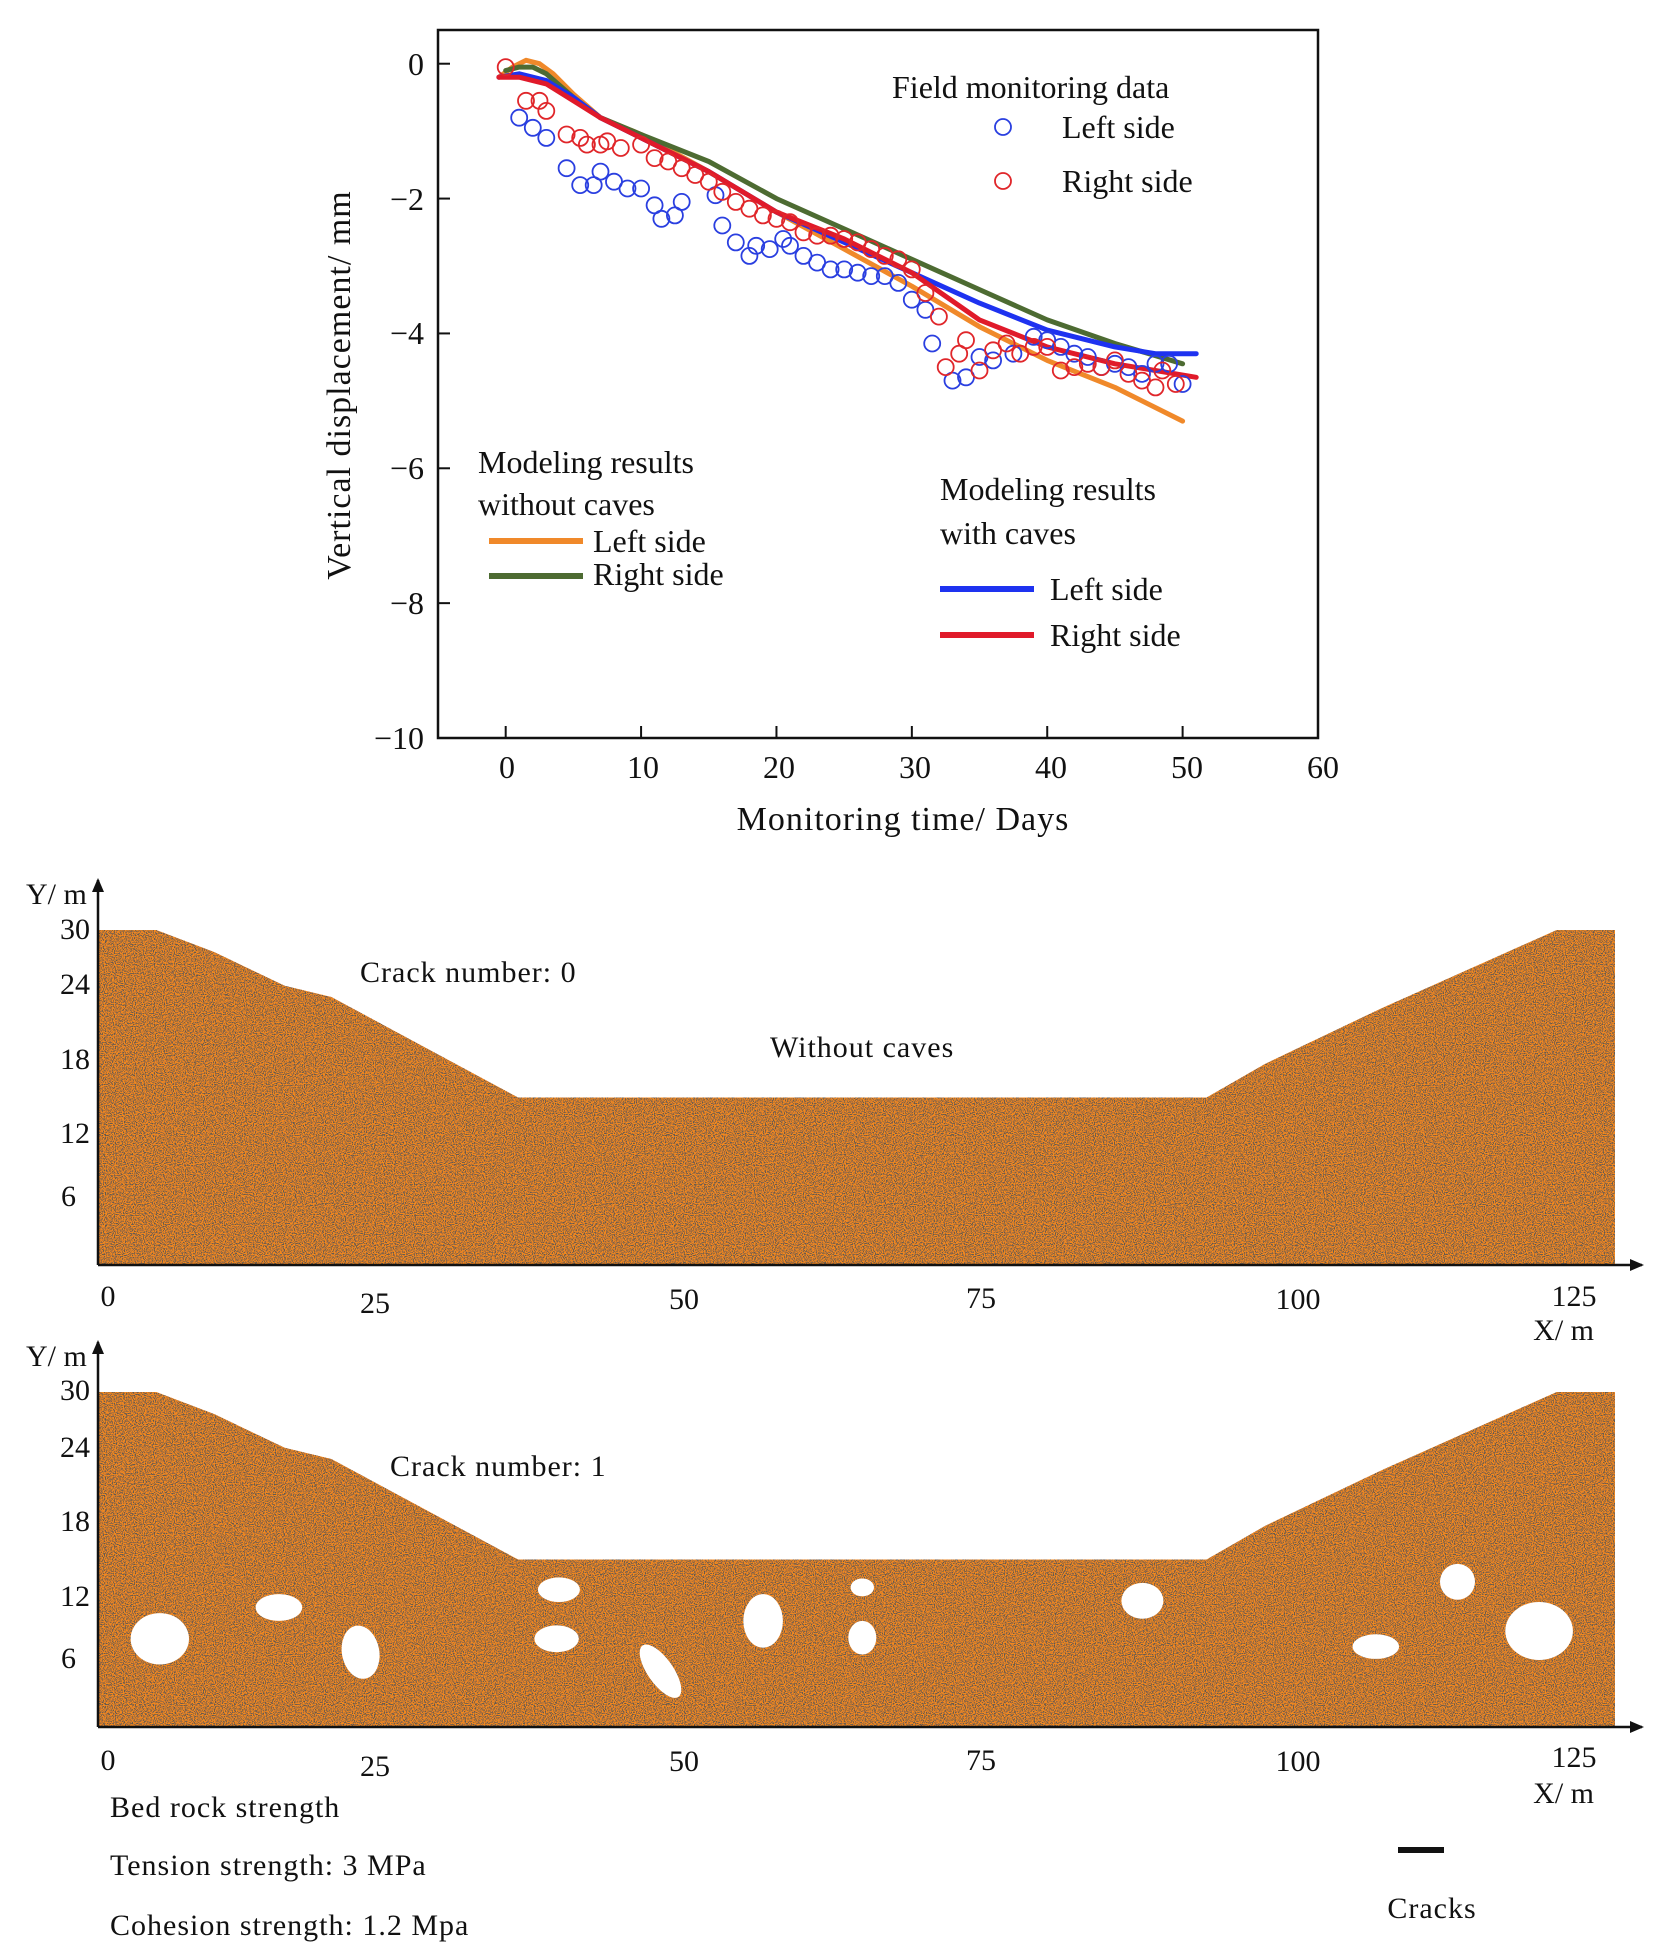  Describe the element at coordinates (498, 1466) in the screenshot. I see `crack-number: Crack number: 1` at that location.